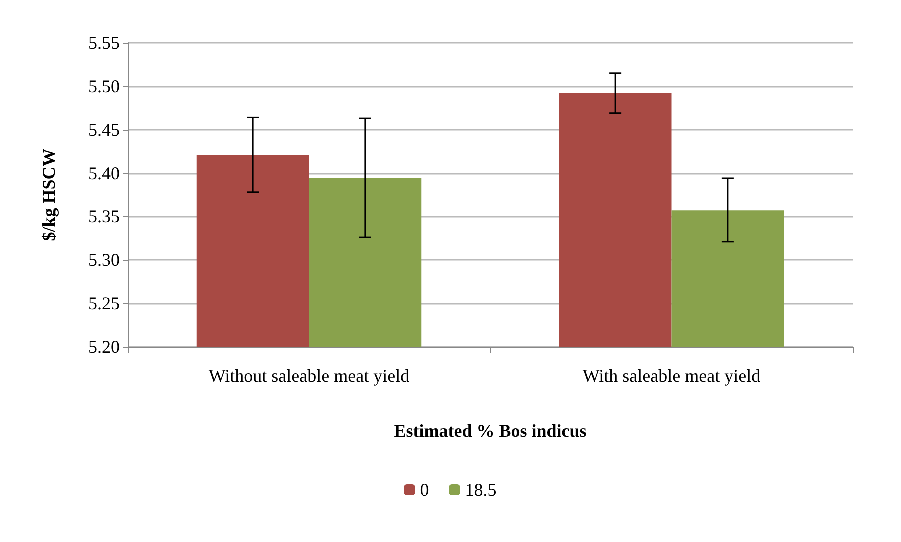  What do you see at coordinates (104, 86) in the screenshot?
I see `y-tick-label: 5.50` at bounding box center [104, 86].